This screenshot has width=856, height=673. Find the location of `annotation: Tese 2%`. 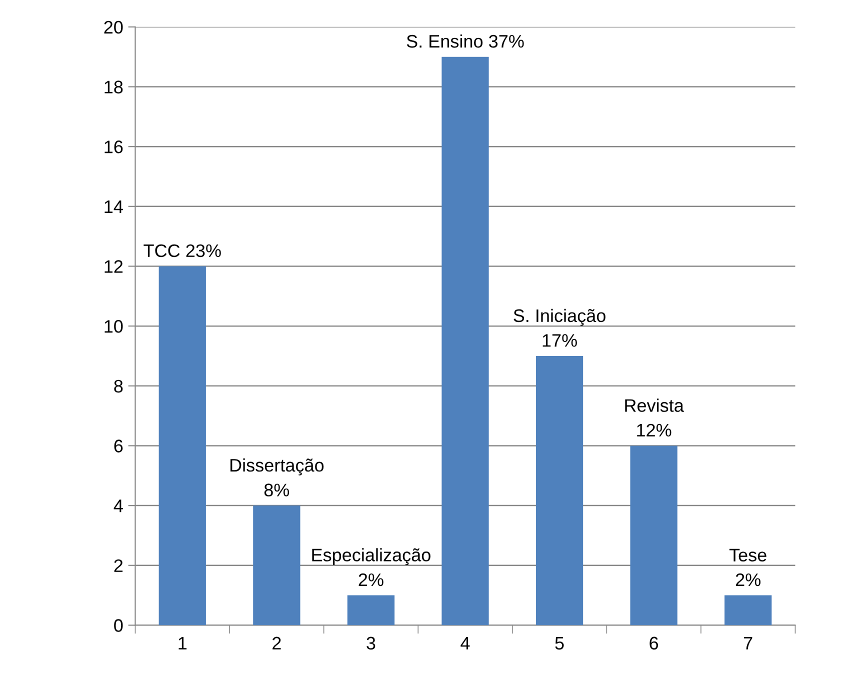

annotation: Tese 2% is located at coordinates (747, 567).